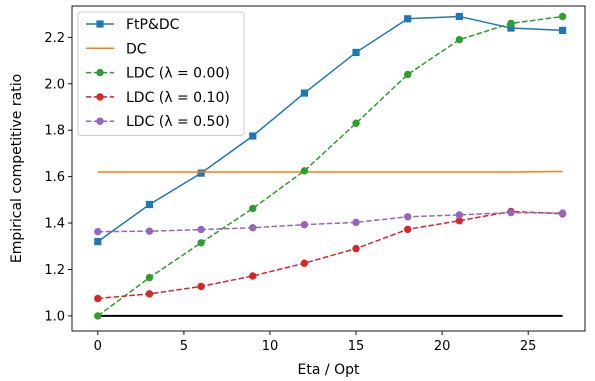 Image resolution: width=595 pixels, height=381 pixels. I want to click on x-tick-label: 5, so click(184, 346).